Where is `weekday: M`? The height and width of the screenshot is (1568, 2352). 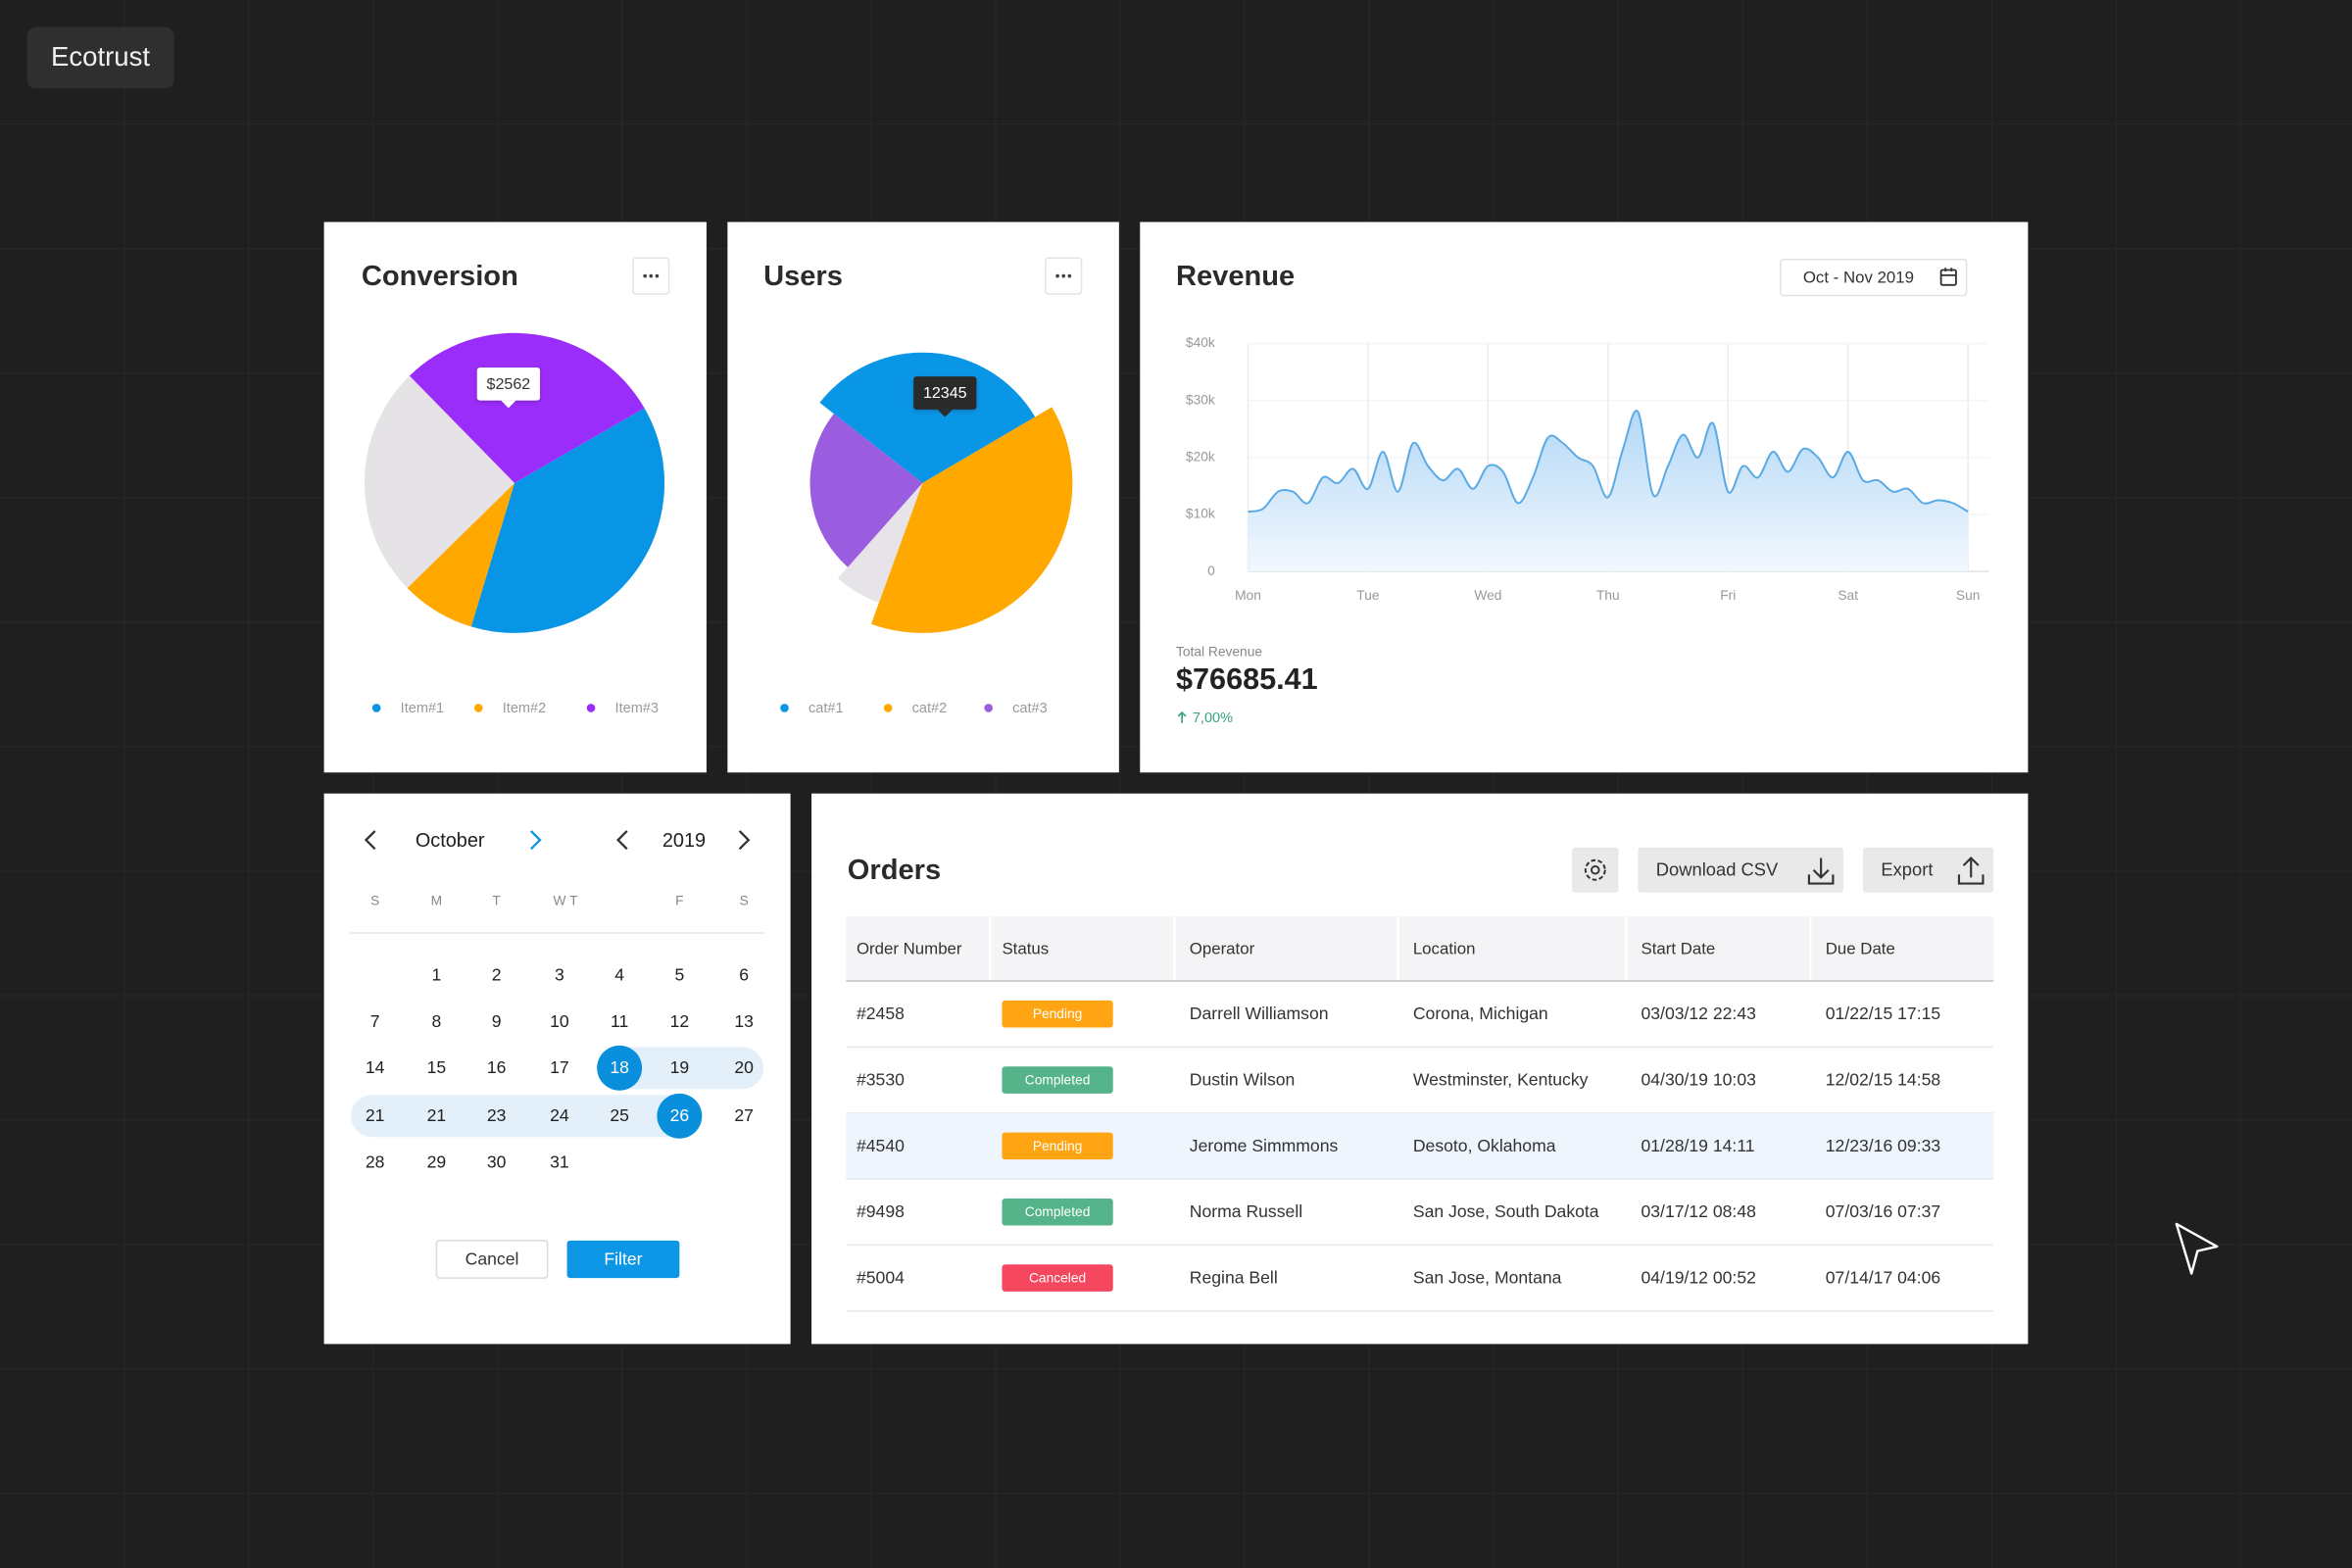
weekday: M is located at coordinates (436, 901).